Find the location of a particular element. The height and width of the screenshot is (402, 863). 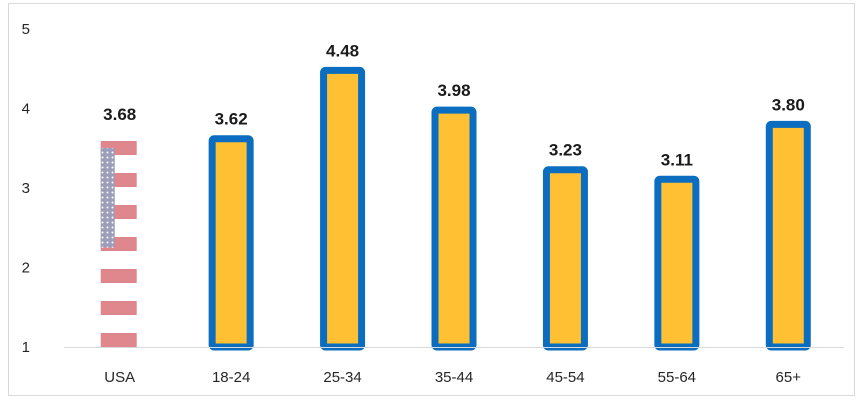

x-tick-label: 35-44 is located at coordinates (454, 377).